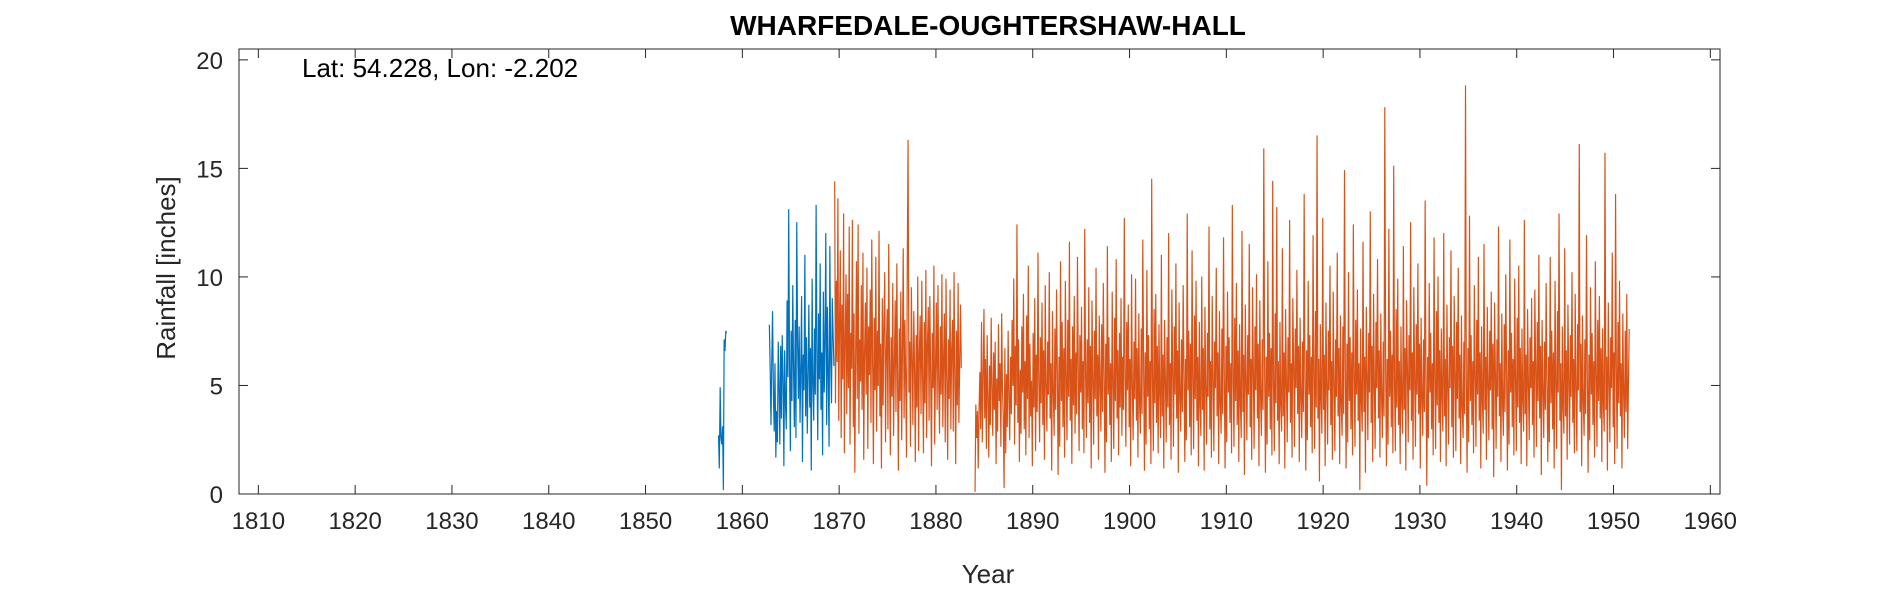  Describe the element at coordinates (548, 521) in the screenshot. I see `x-tick-label: 1840` at that location.